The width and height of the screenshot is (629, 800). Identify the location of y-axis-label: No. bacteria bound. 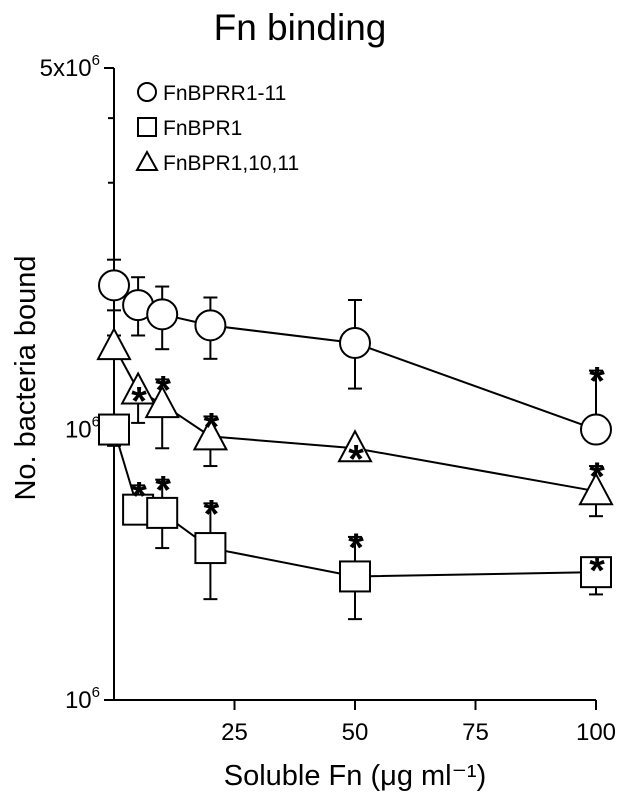
(26, 377).